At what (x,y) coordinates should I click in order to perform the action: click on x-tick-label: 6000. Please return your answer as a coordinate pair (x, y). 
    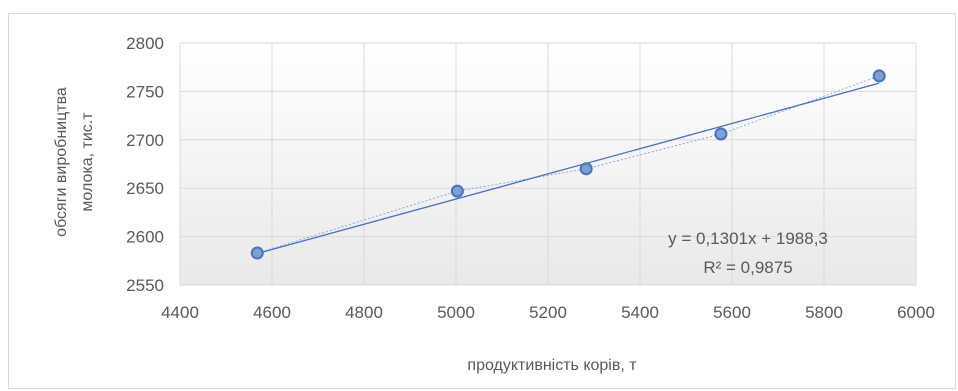
    Looking at the image, I should click on (916, 312).